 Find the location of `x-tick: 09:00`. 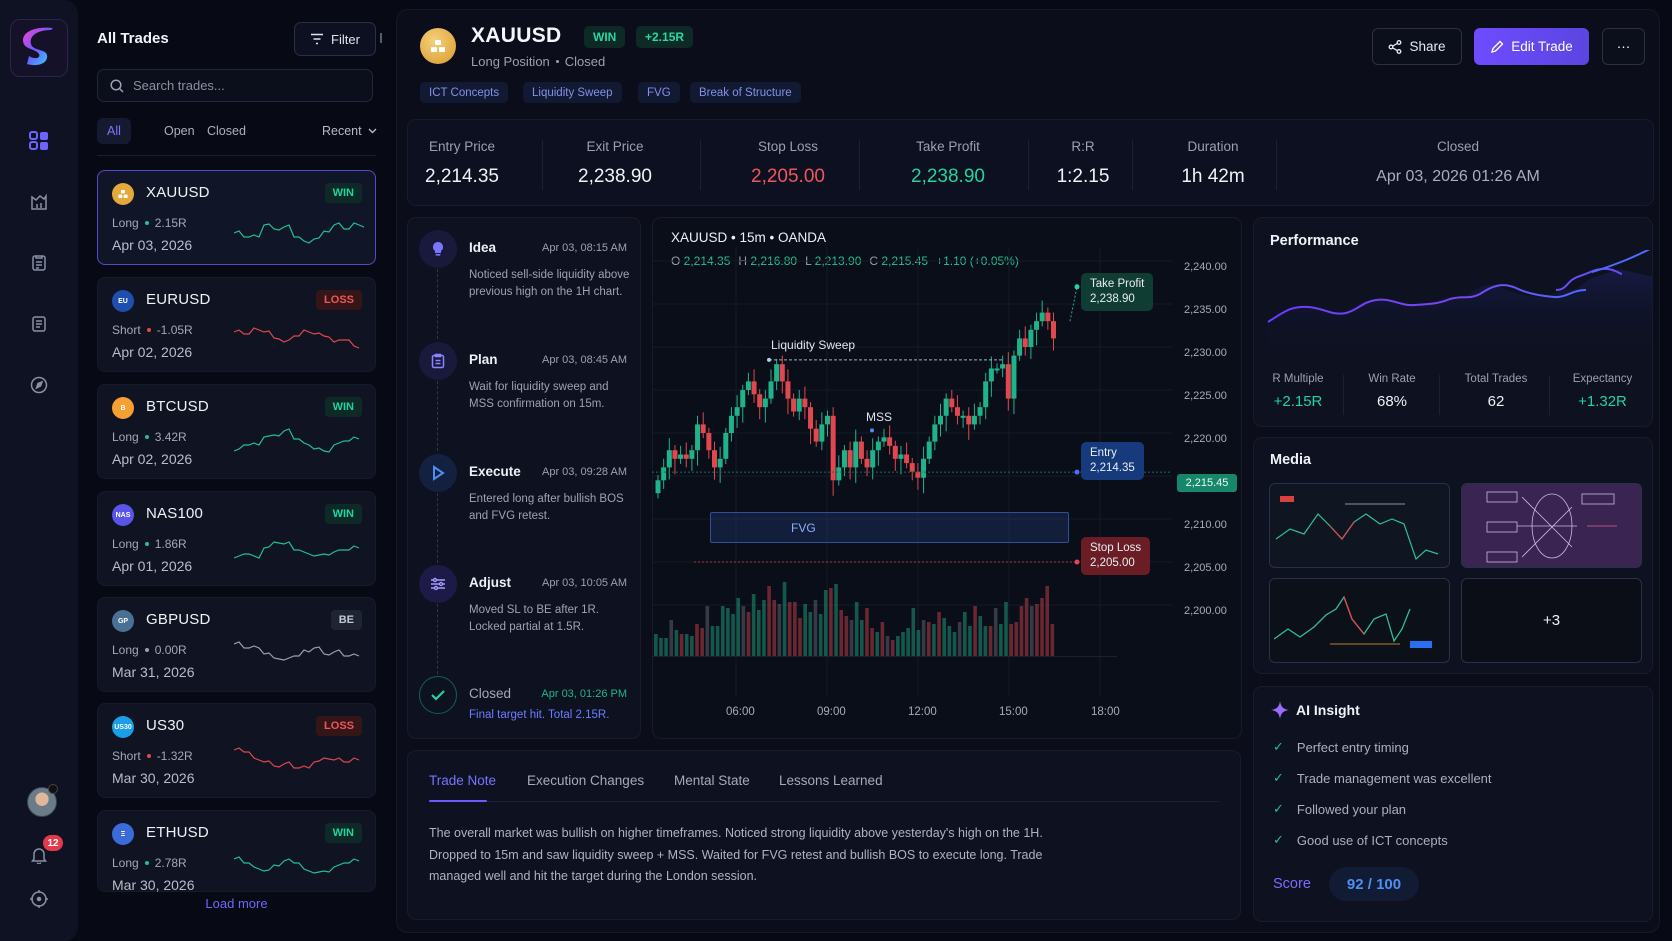

x-tick: 09:00 is located at coordinates (831, 712).